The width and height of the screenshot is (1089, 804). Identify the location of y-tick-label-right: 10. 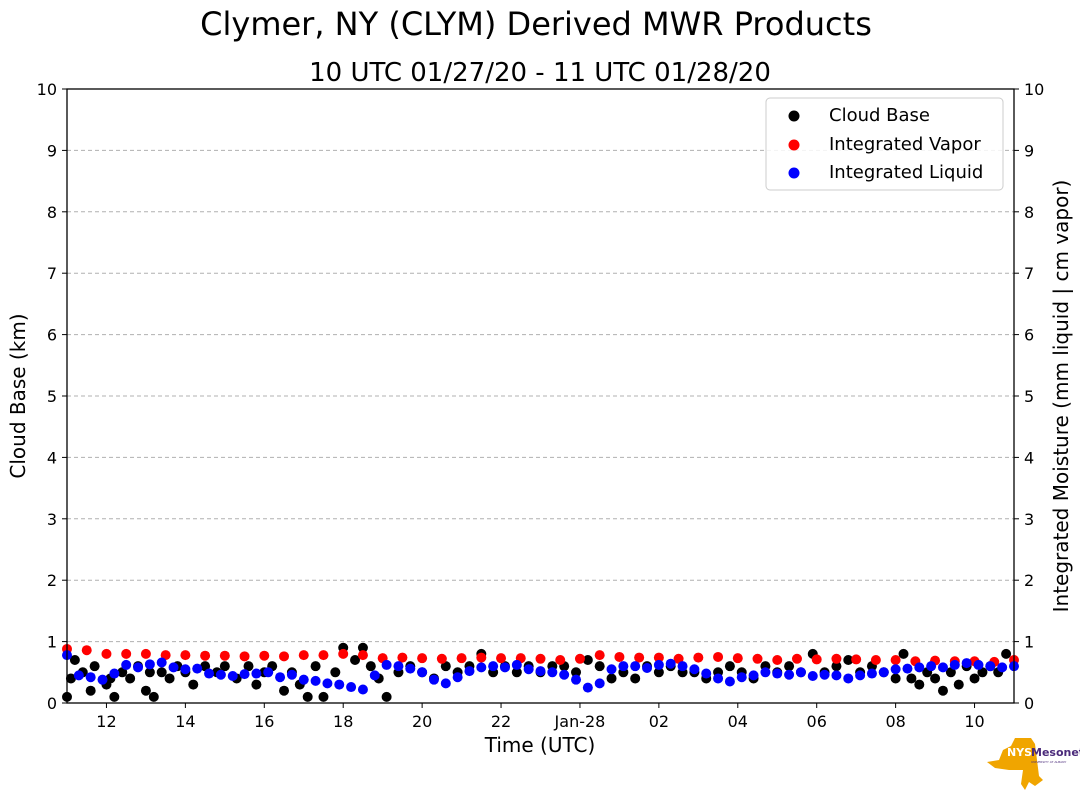
(1034, 89).